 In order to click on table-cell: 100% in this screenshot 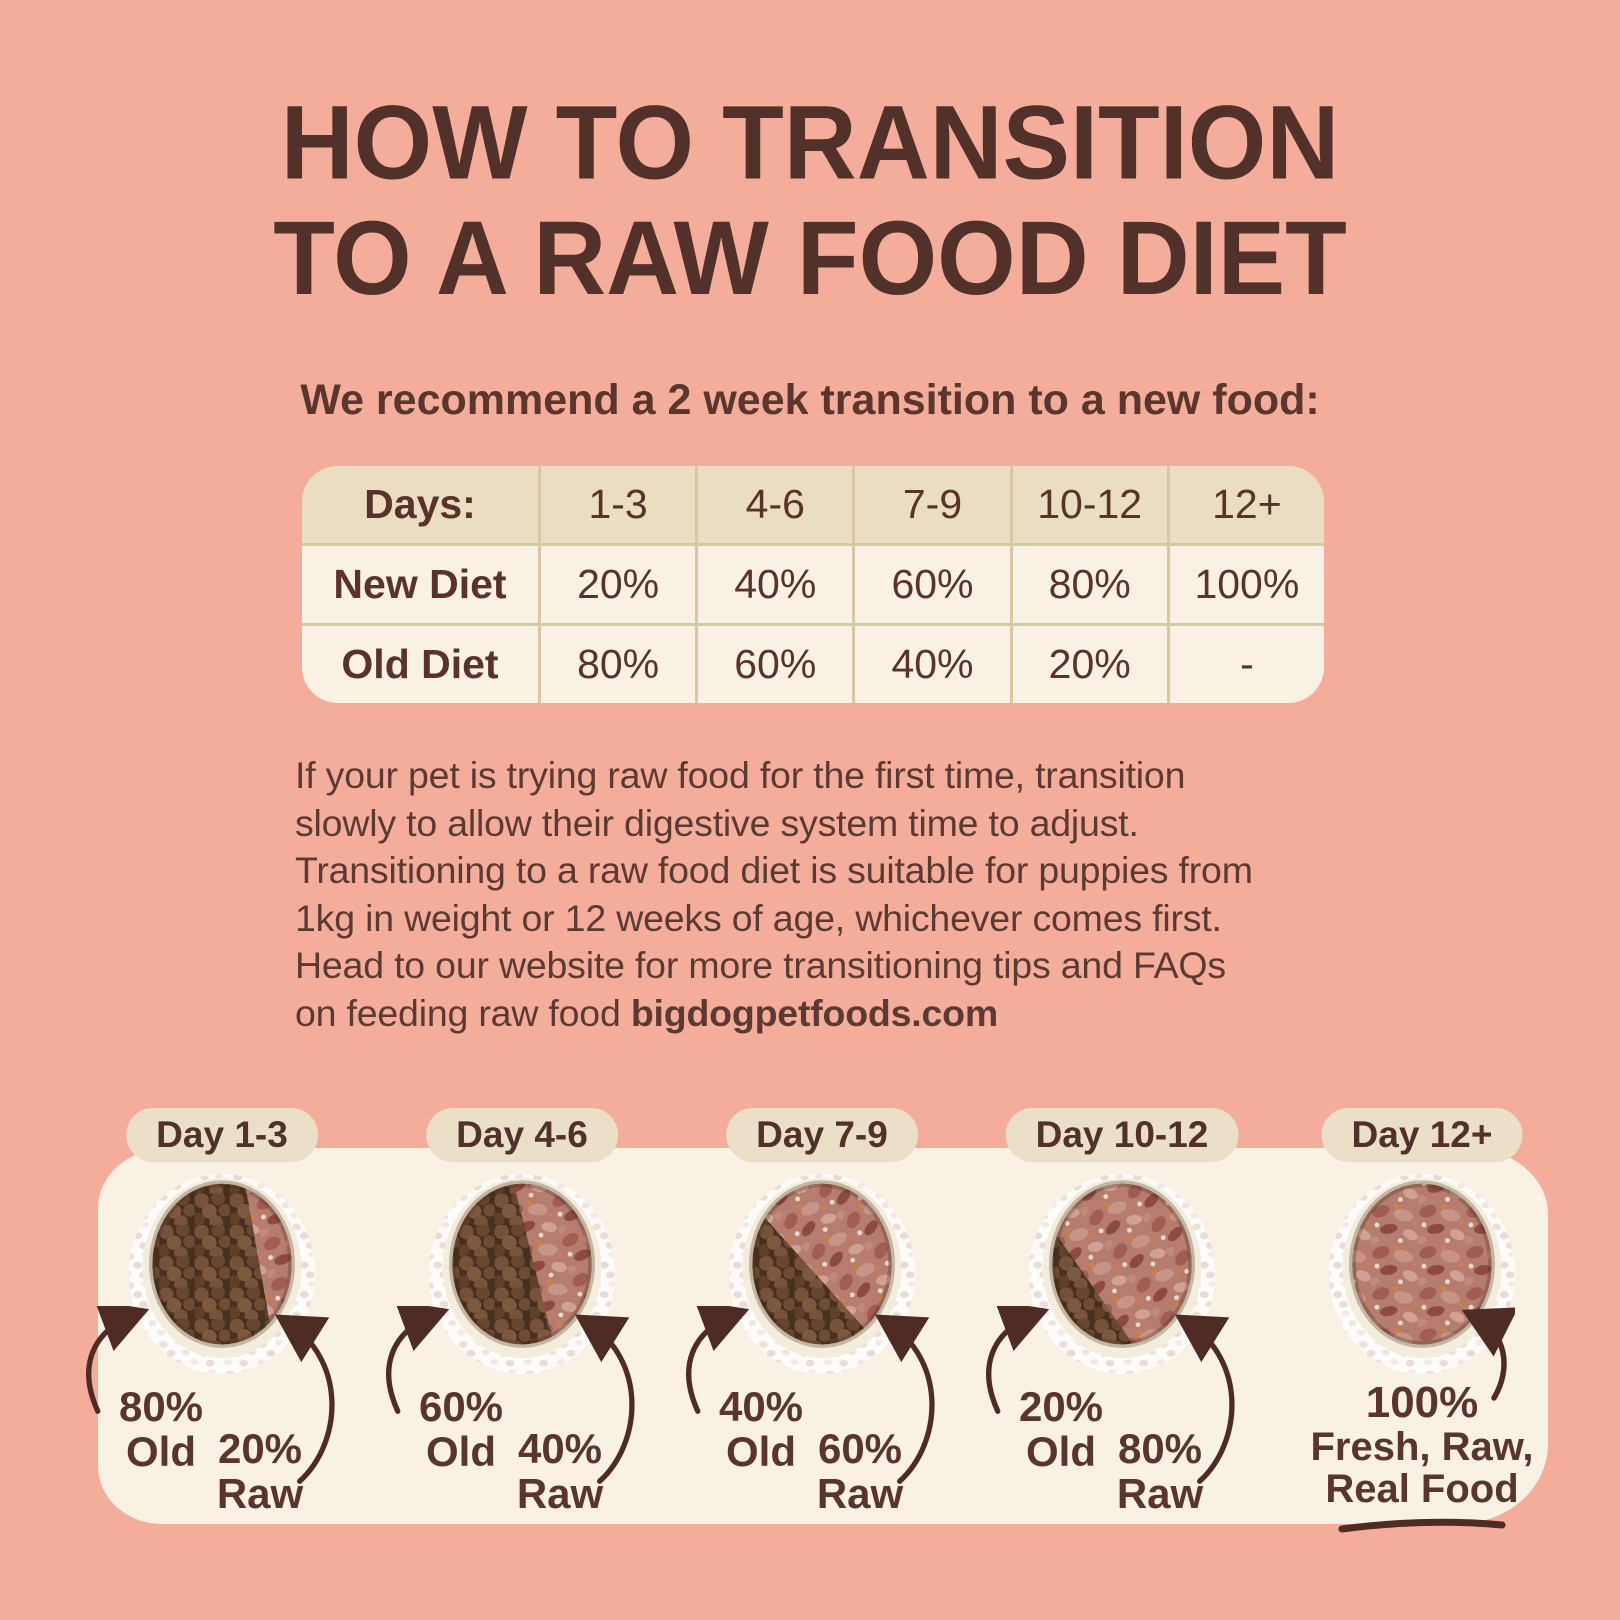, I will do `click(1245, 584)`.